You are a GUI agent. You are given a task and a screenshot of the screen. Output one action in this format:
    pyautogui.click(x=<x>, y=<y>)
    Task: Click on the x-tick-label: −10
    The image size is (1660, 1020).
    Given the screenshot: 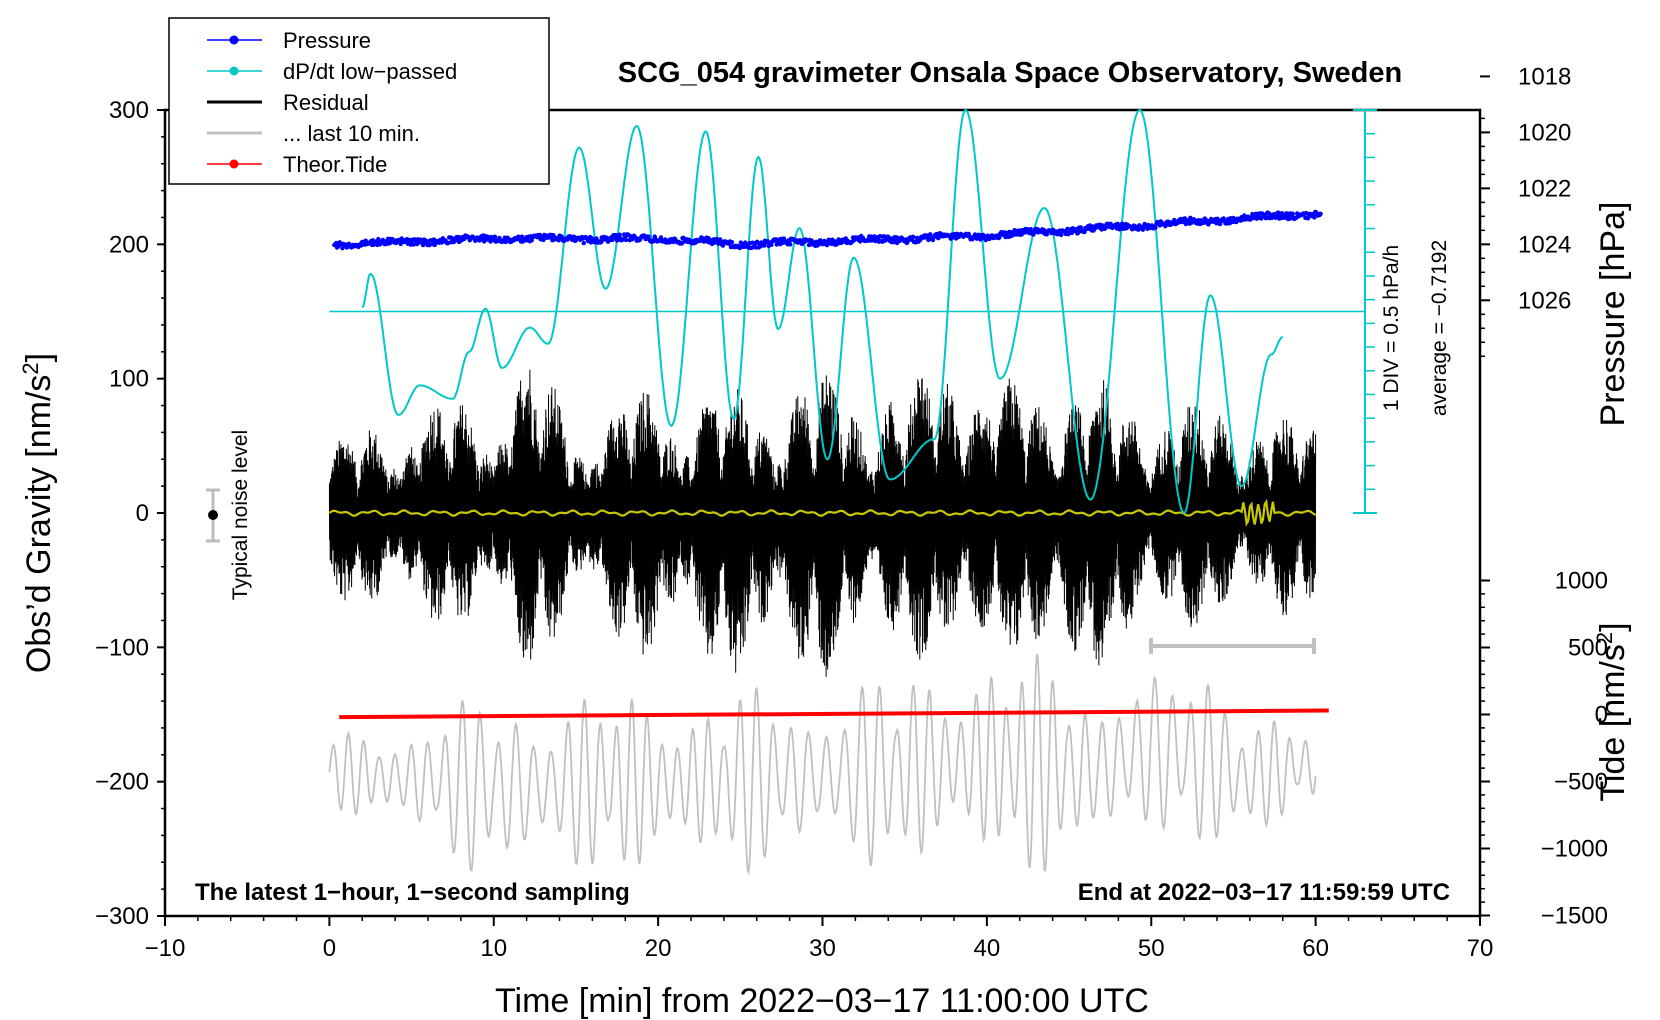 What is the action you would take?
    pyautogui.click(x=165, y=948)
    